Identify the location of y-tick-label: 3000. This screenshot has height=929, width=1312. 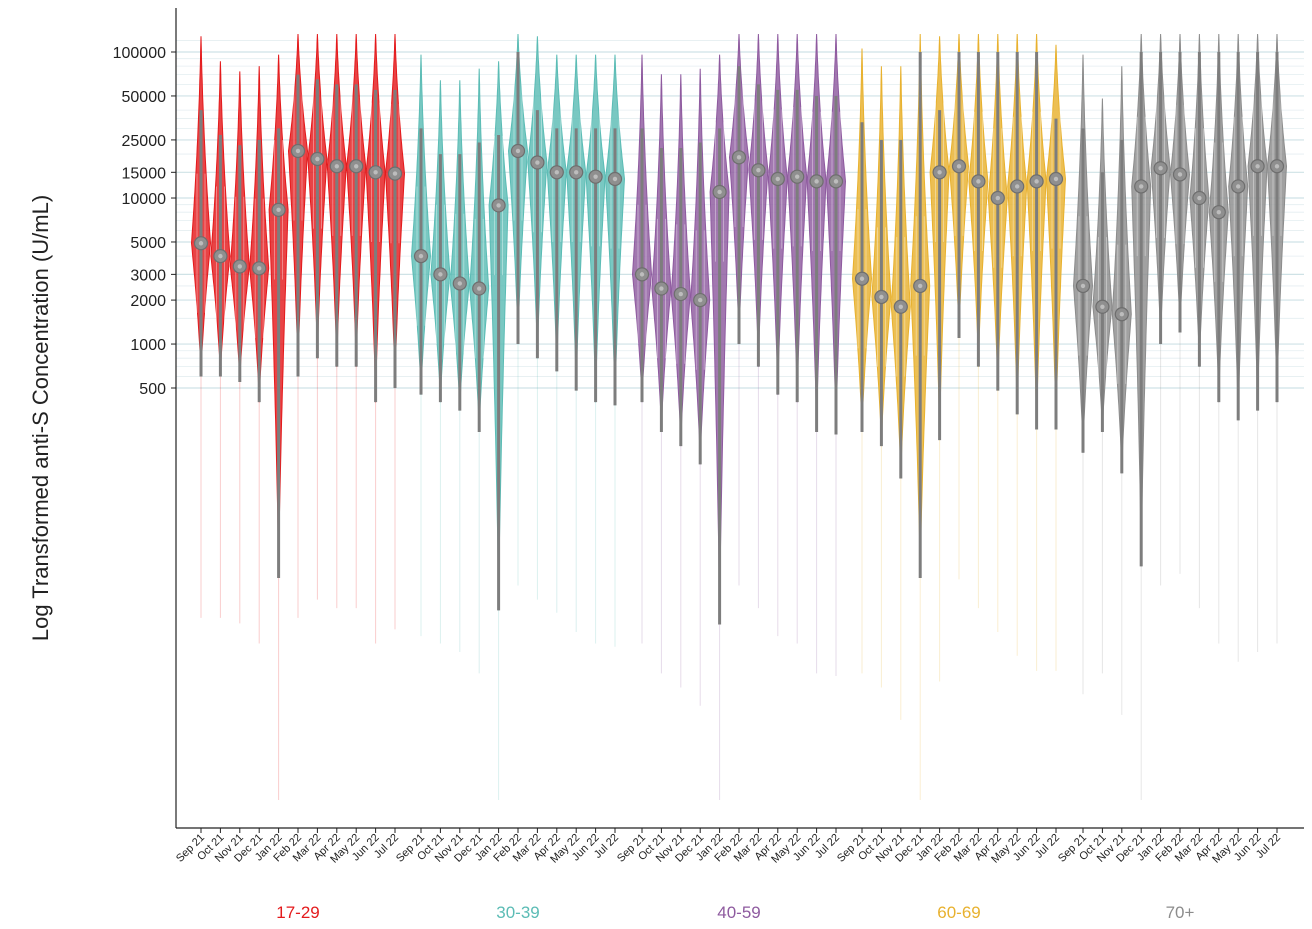
(148, 275).